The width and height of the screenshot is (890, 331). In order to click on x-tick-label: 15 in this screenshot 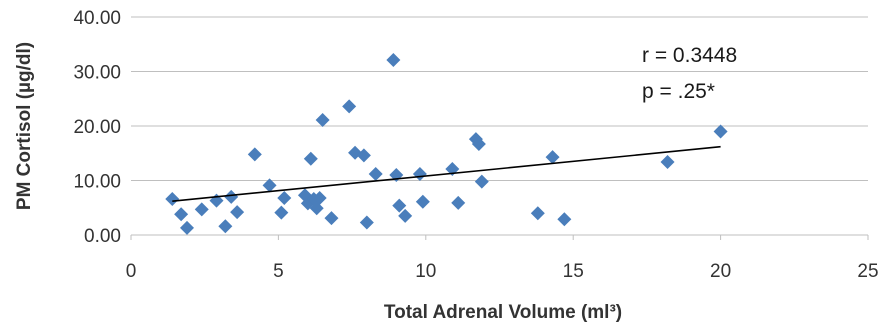, I will do `click(573, 271)`.